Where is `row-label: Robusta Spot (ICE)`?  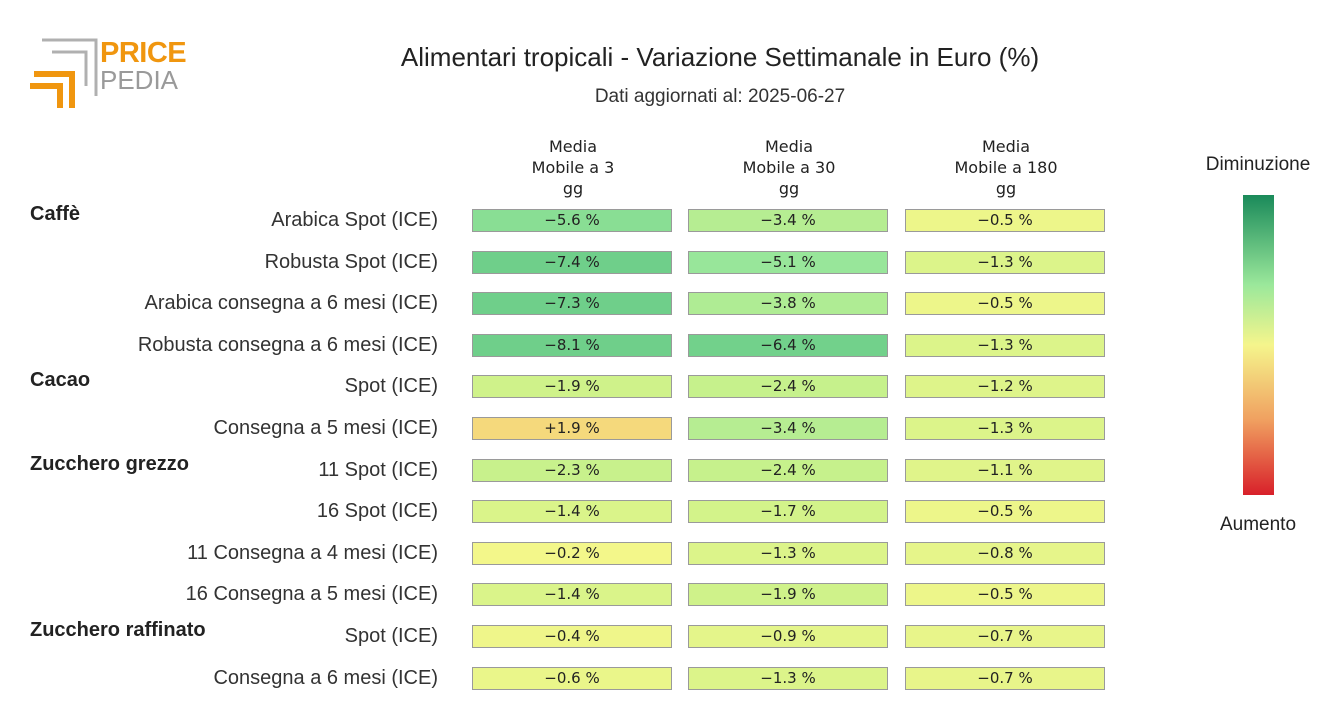 row-label: Robusta Spot (ICE) is located at coordinates (351, 261).